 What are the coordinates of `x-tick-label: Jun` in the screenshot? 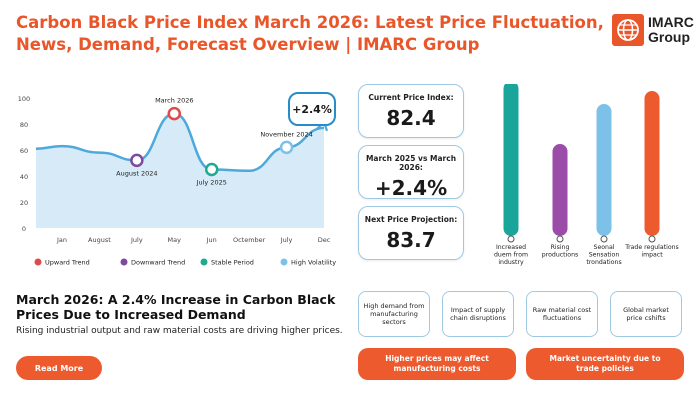 It's located at (211, 240).